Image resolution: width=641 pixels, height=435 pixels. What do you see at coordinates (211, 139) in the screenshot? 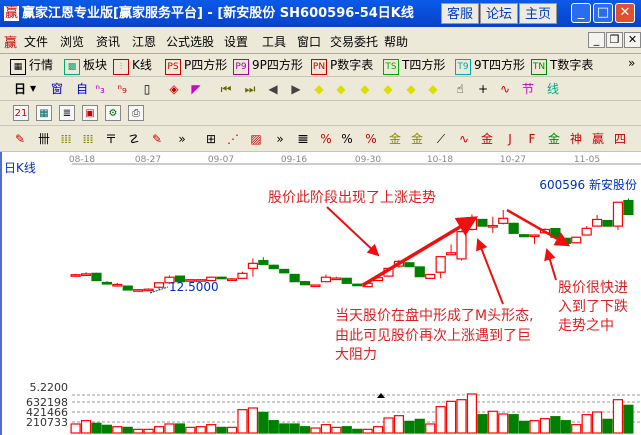
I see `box-icon: ⊞` at bounding box center [211, 139].